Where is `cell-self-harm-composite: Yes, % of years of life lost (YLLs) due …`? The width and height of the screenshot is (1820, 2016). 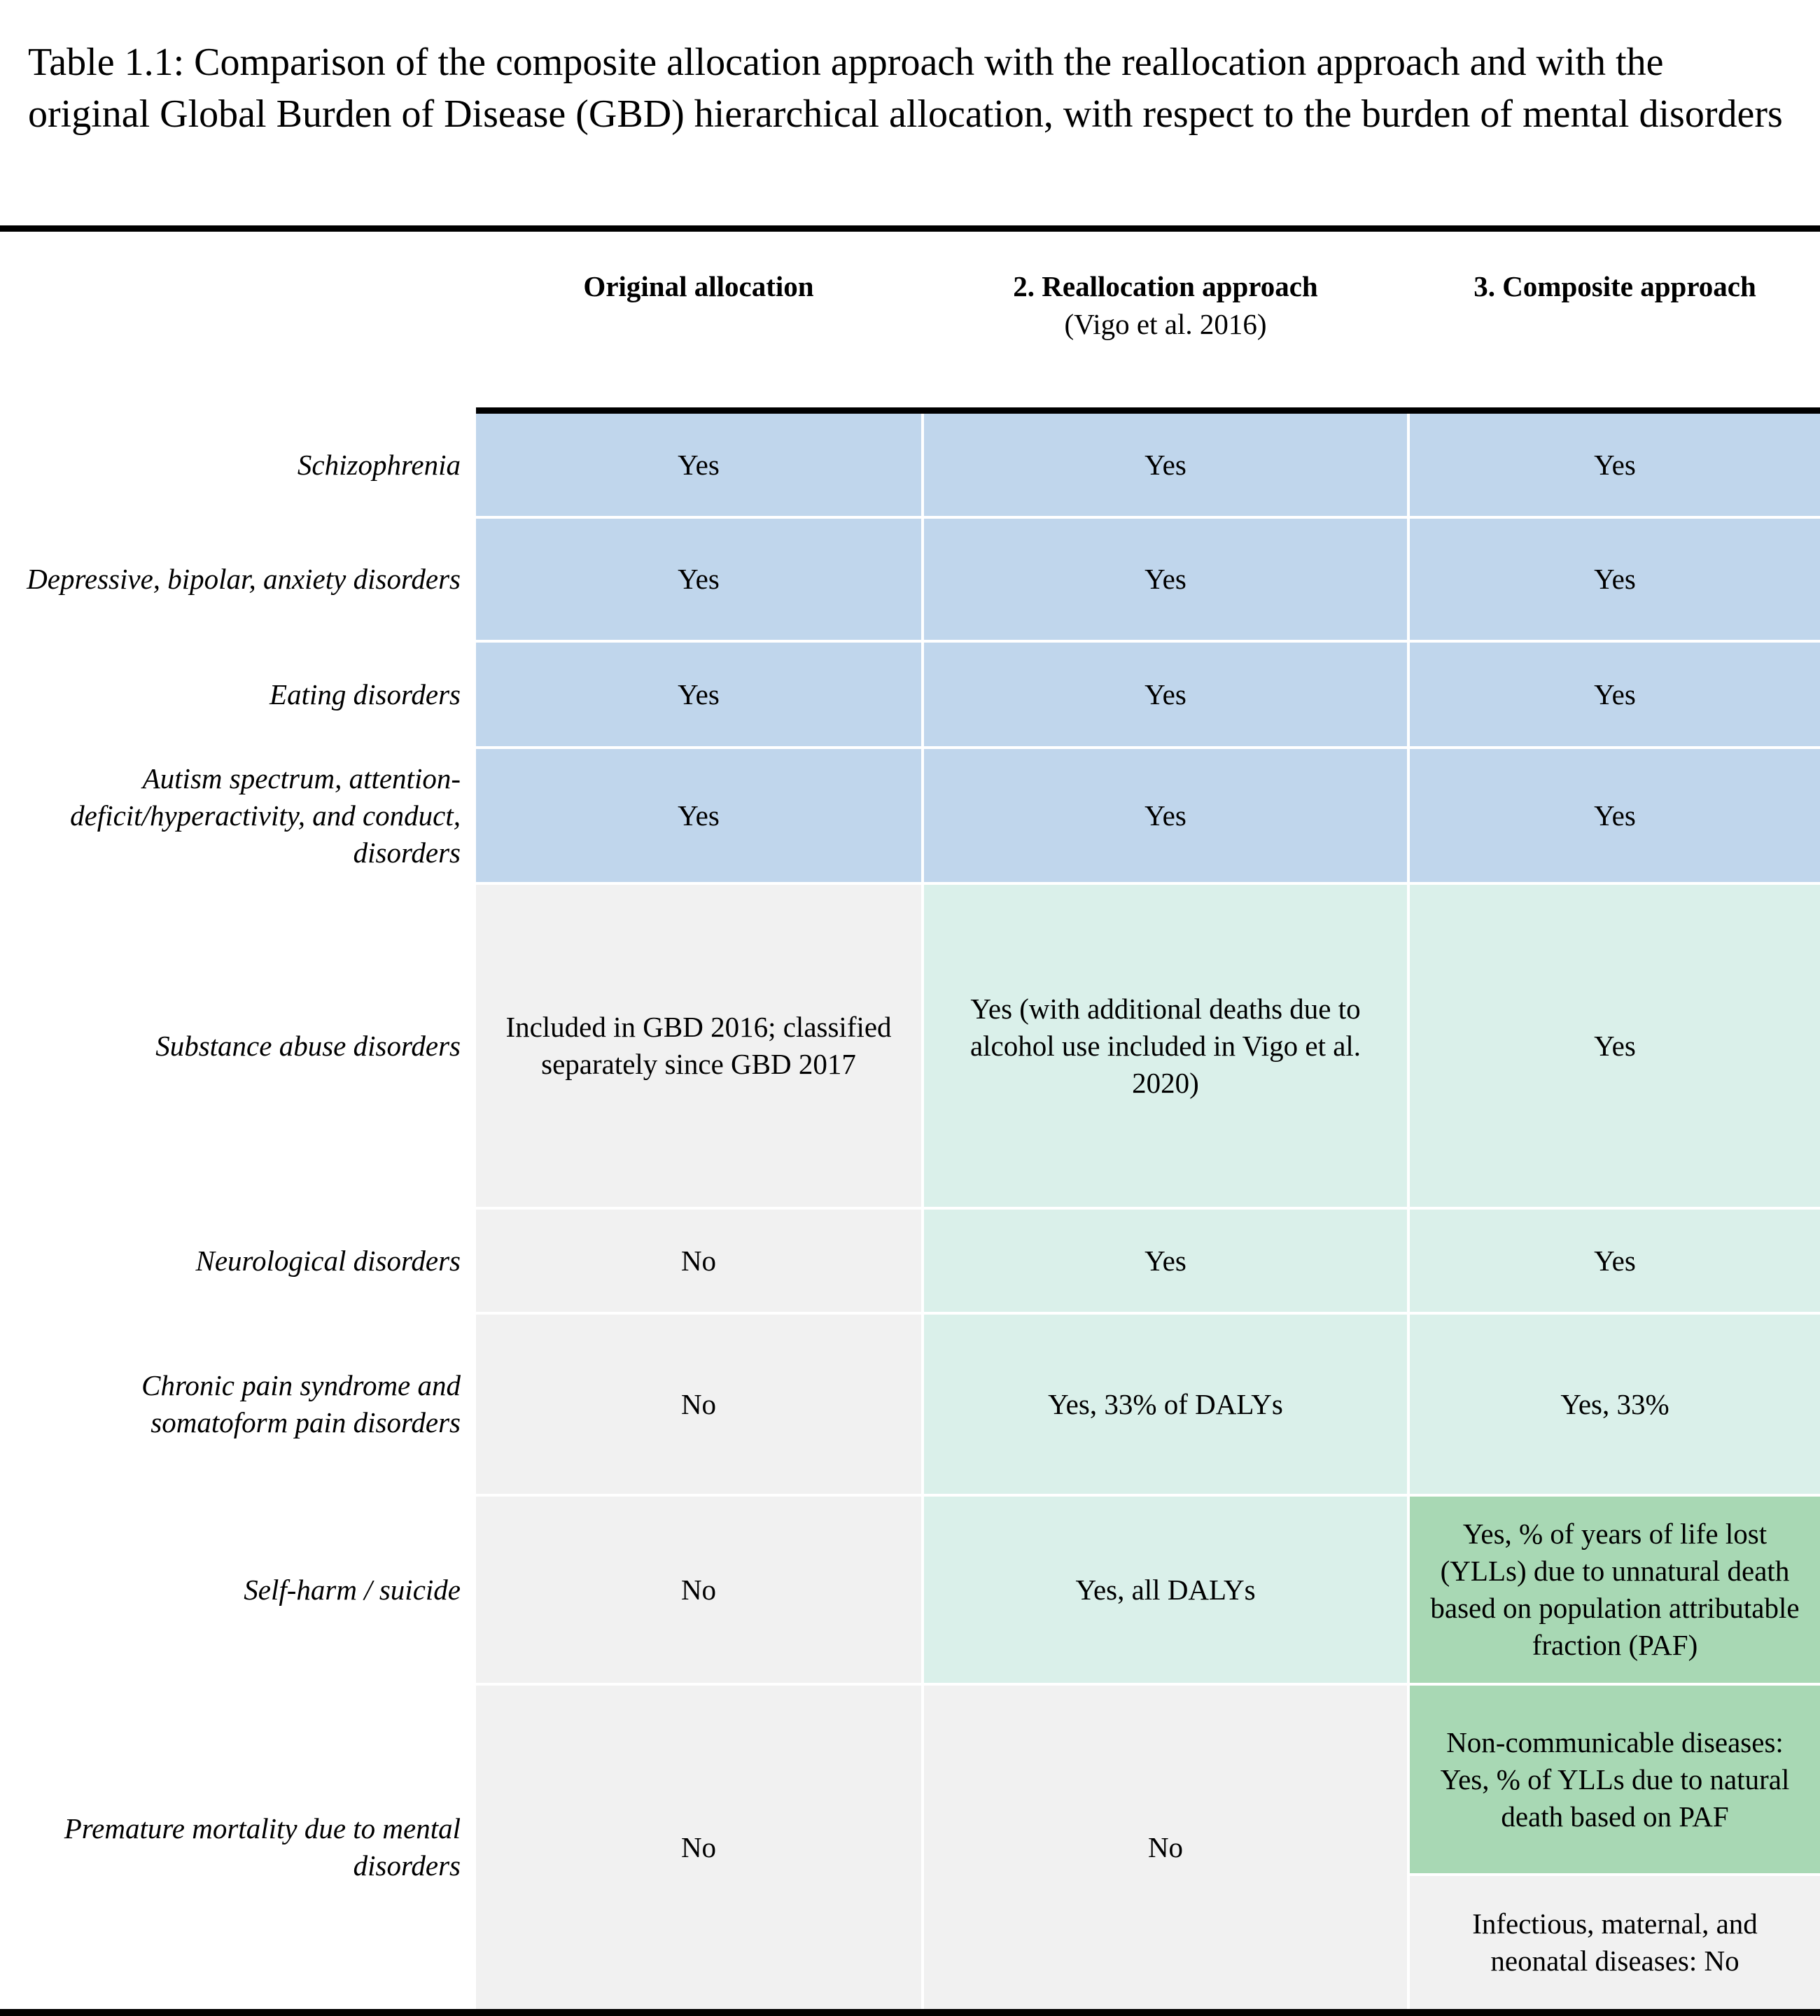
cell-self-harm-composite: Yes, % of years of life lost (YLLs) due … is located at coordinates (1615, 1590).